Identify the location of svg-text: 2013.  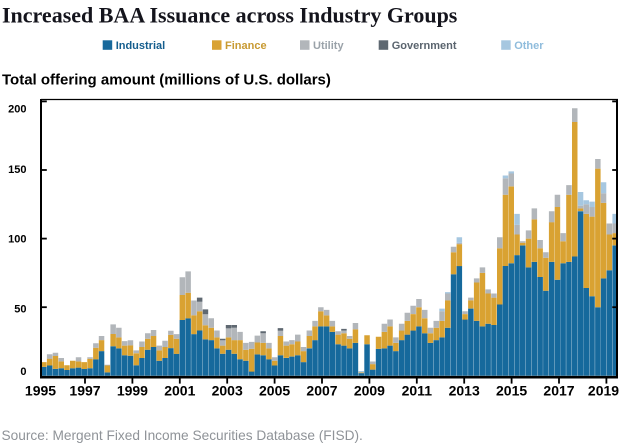
(464, 391).